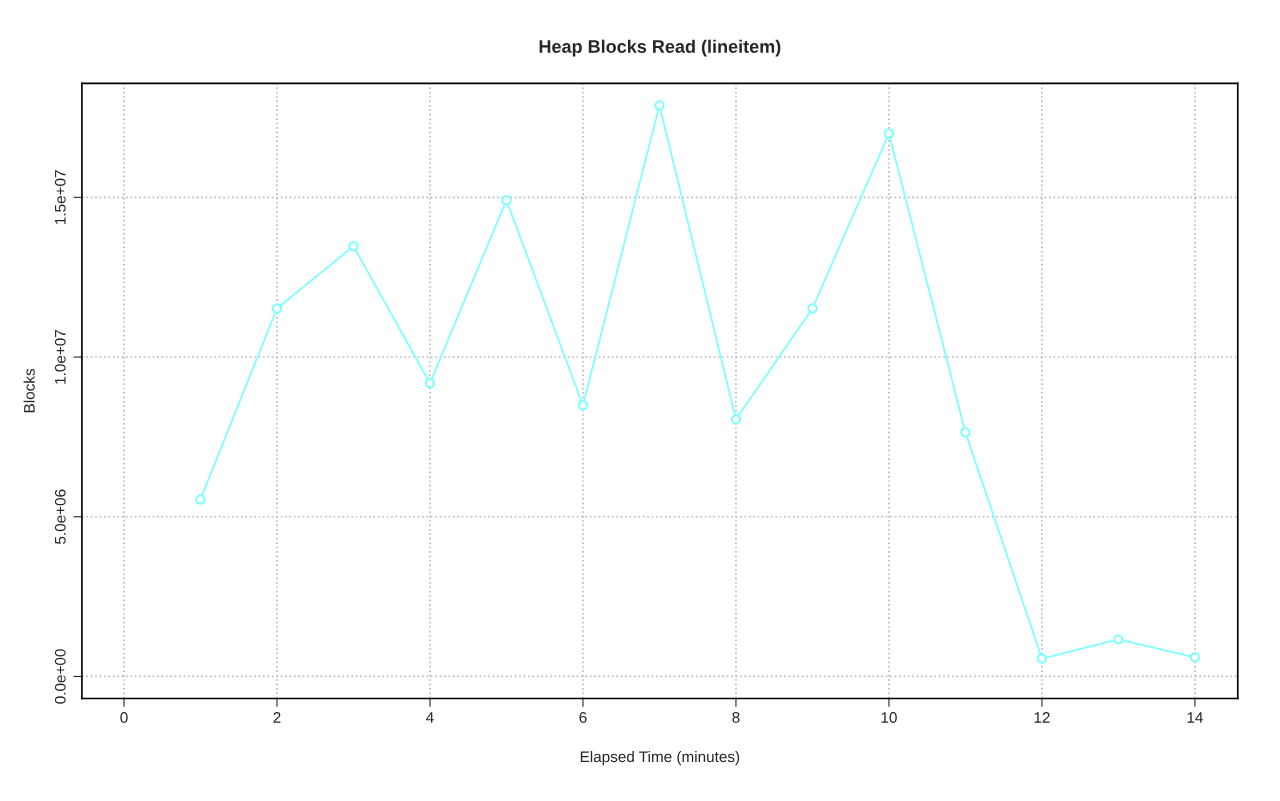 The image size is (1280, 801). Describe the element at coordinates (1195, 717) in the screenshot. I see `x-tick-label: 14` at that location.